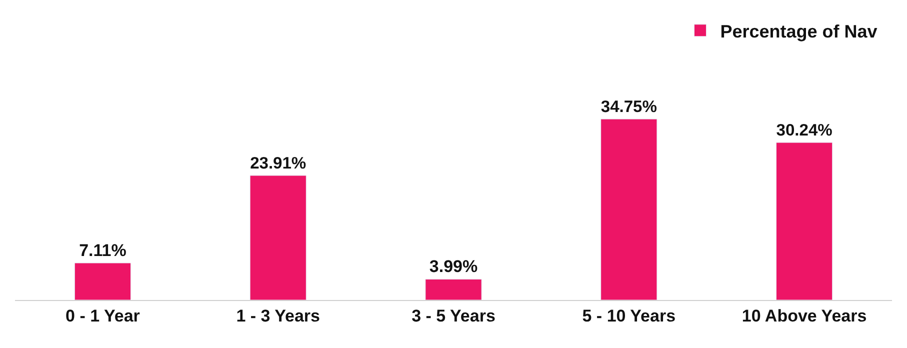 The image size is (907, 348). I want to click on data-label: 23.91%, so click(278, 163).